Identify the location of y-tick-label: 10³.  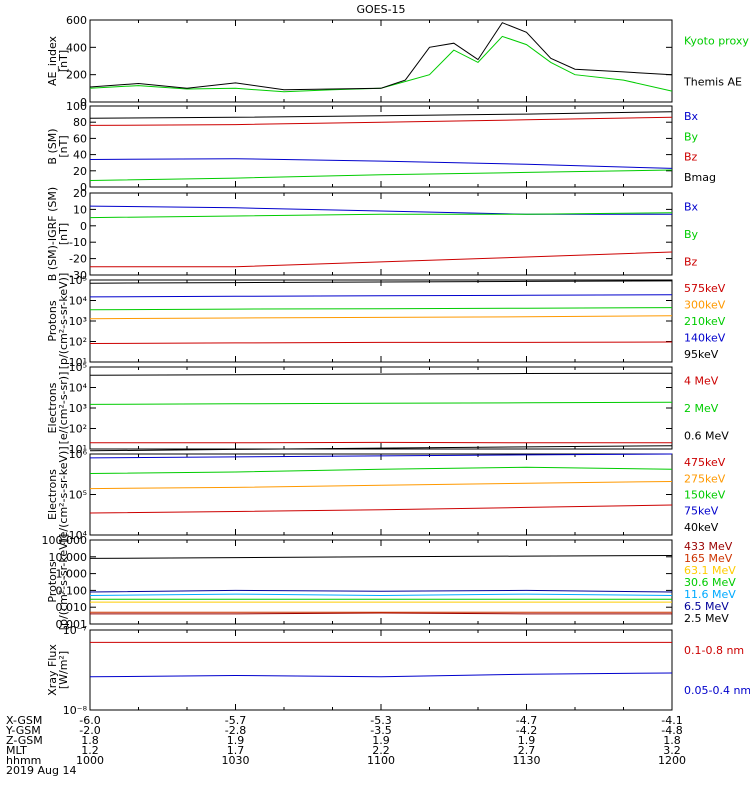
(78, 321).